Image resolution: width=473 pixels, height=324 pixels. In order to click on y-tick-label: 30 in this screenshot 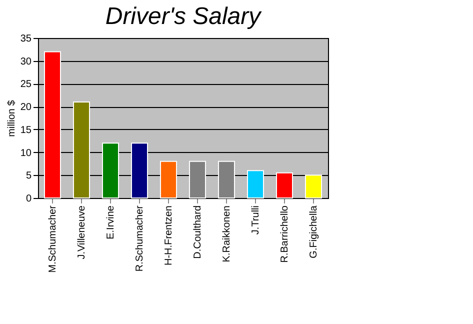, I will do `click(26, 62)`.